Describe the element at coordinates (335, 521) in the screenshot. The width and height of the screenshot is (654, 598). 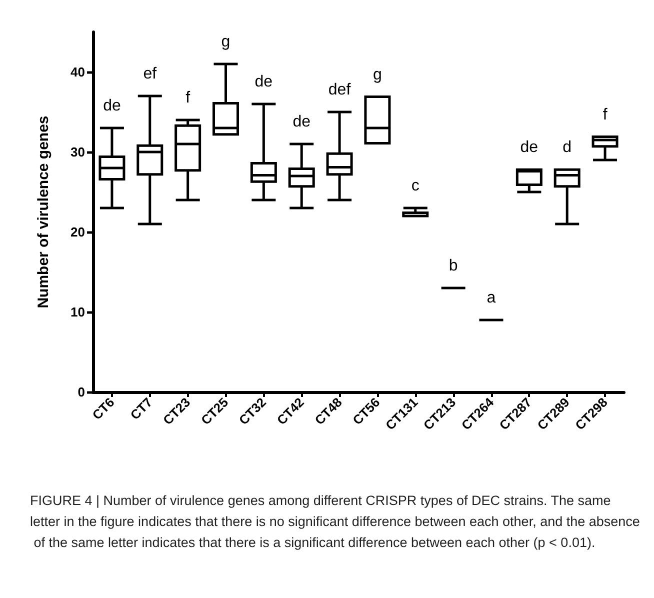
I see `caption: FIGURE 4 | Number of virulence genes among different CRISPR types of DEC strains. The same letter in the figure indicates that there is no significant difference between each other, and the absence of the same letter indicates that there is a significant difference between each other (p < 0.01).` at that location.